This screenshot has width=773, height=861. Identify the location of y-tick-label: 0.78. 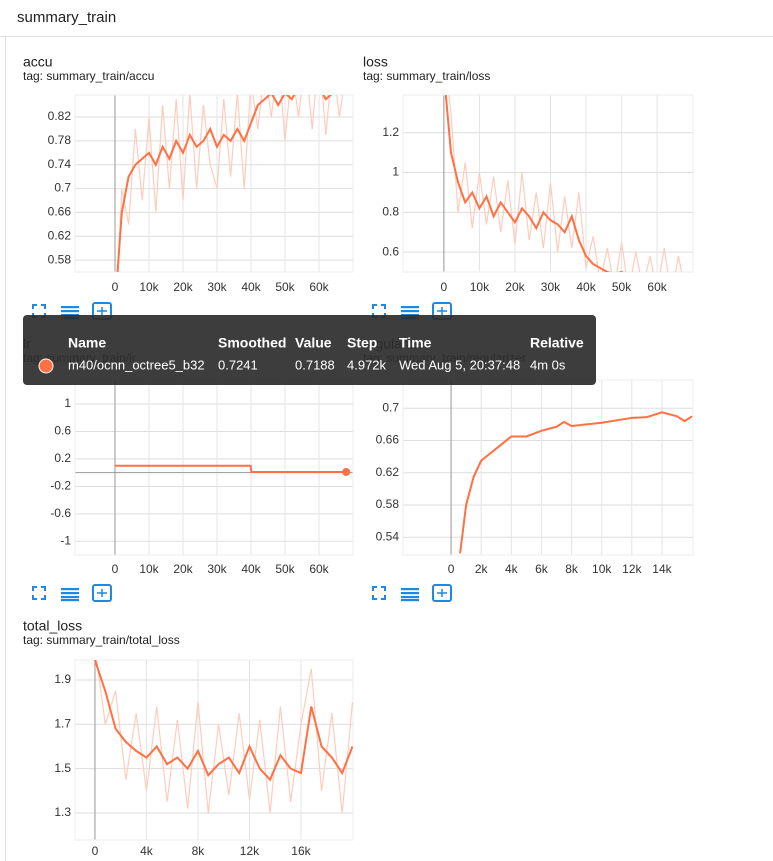
(60, 140).